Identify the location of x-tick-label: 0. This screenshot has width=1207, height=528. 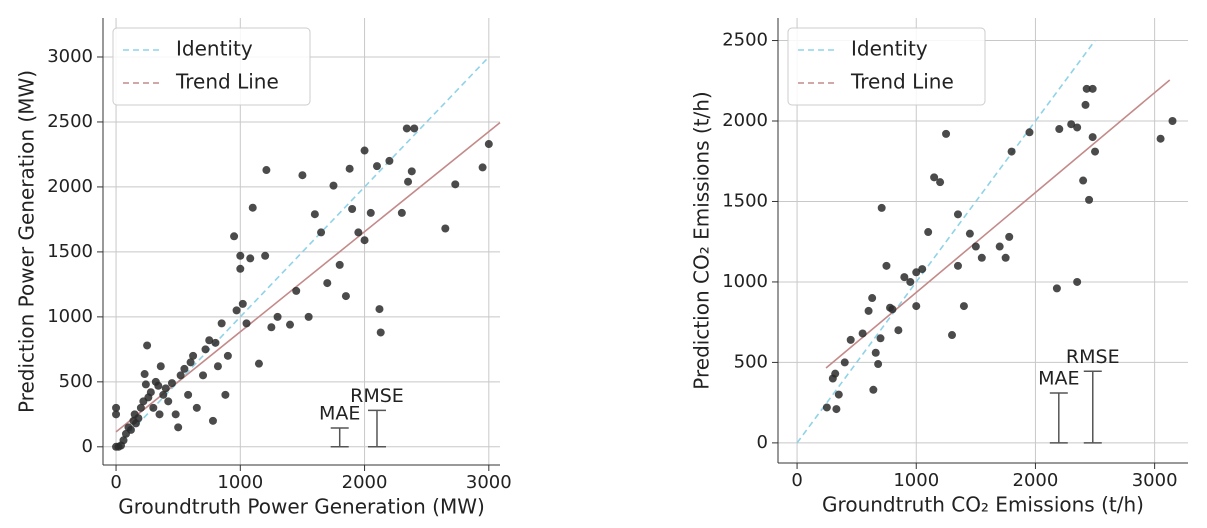
(115, 482).